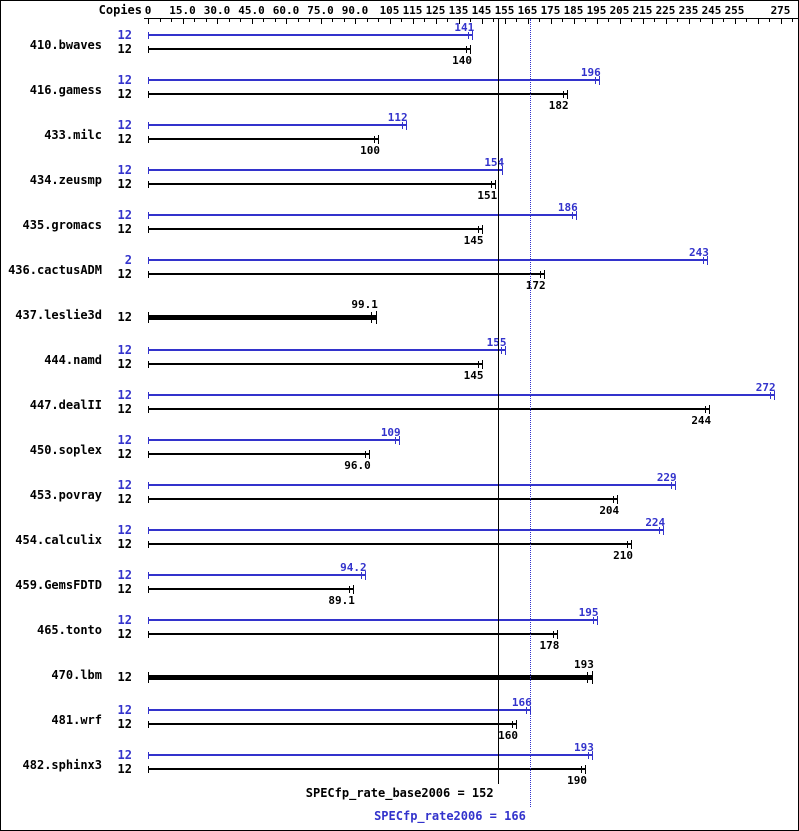 The image size is (799, 831). Describe the element at coordinates (65, 90) in the screenshot. I see `benchmark-name: 416.gamess` at that location.